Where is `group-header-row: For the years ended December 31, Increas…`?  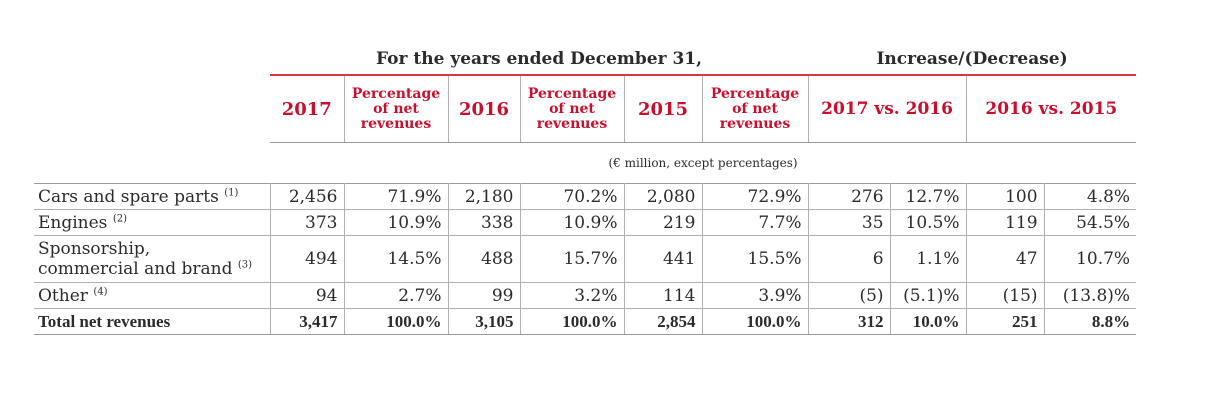 group-header-row: For the years ended December 31, Increas… is located at coordinates (585, 60).